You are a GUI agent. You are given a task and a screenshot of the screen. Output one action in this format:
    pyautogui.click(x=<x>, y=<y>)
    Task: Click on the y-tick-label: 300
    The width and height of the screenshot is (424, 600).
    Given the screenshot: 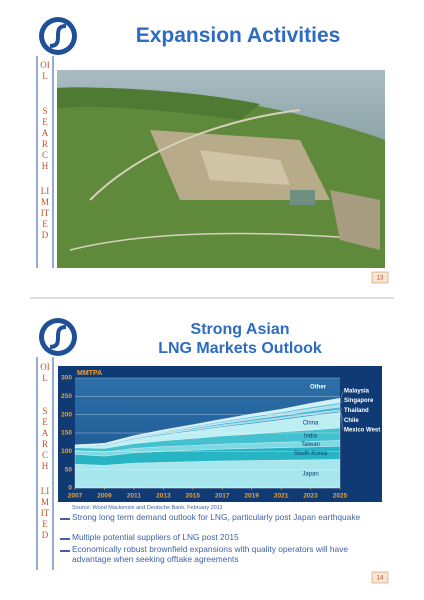 What is the action you would take?
    pyautogui.click(x=66, y=378)
    